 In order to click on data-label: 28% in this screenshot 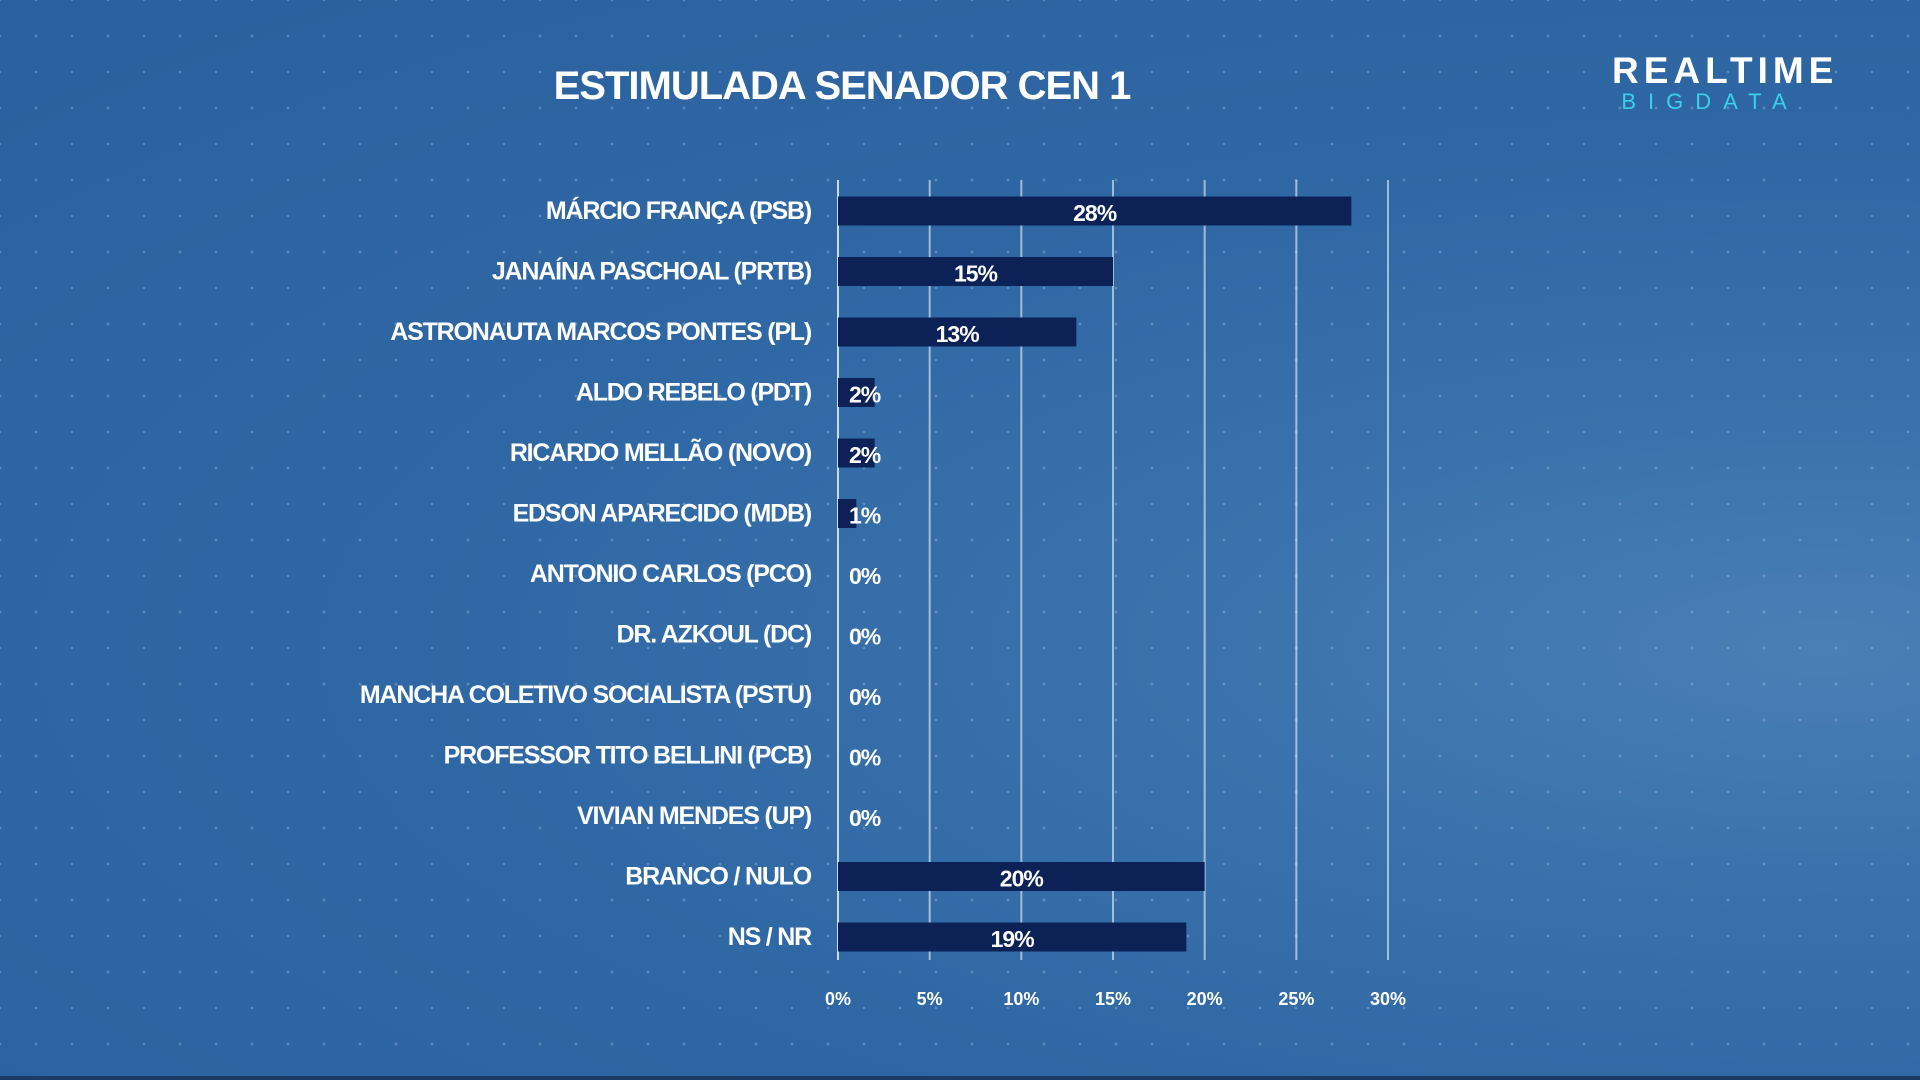, I will do `click(1095, 213)`.